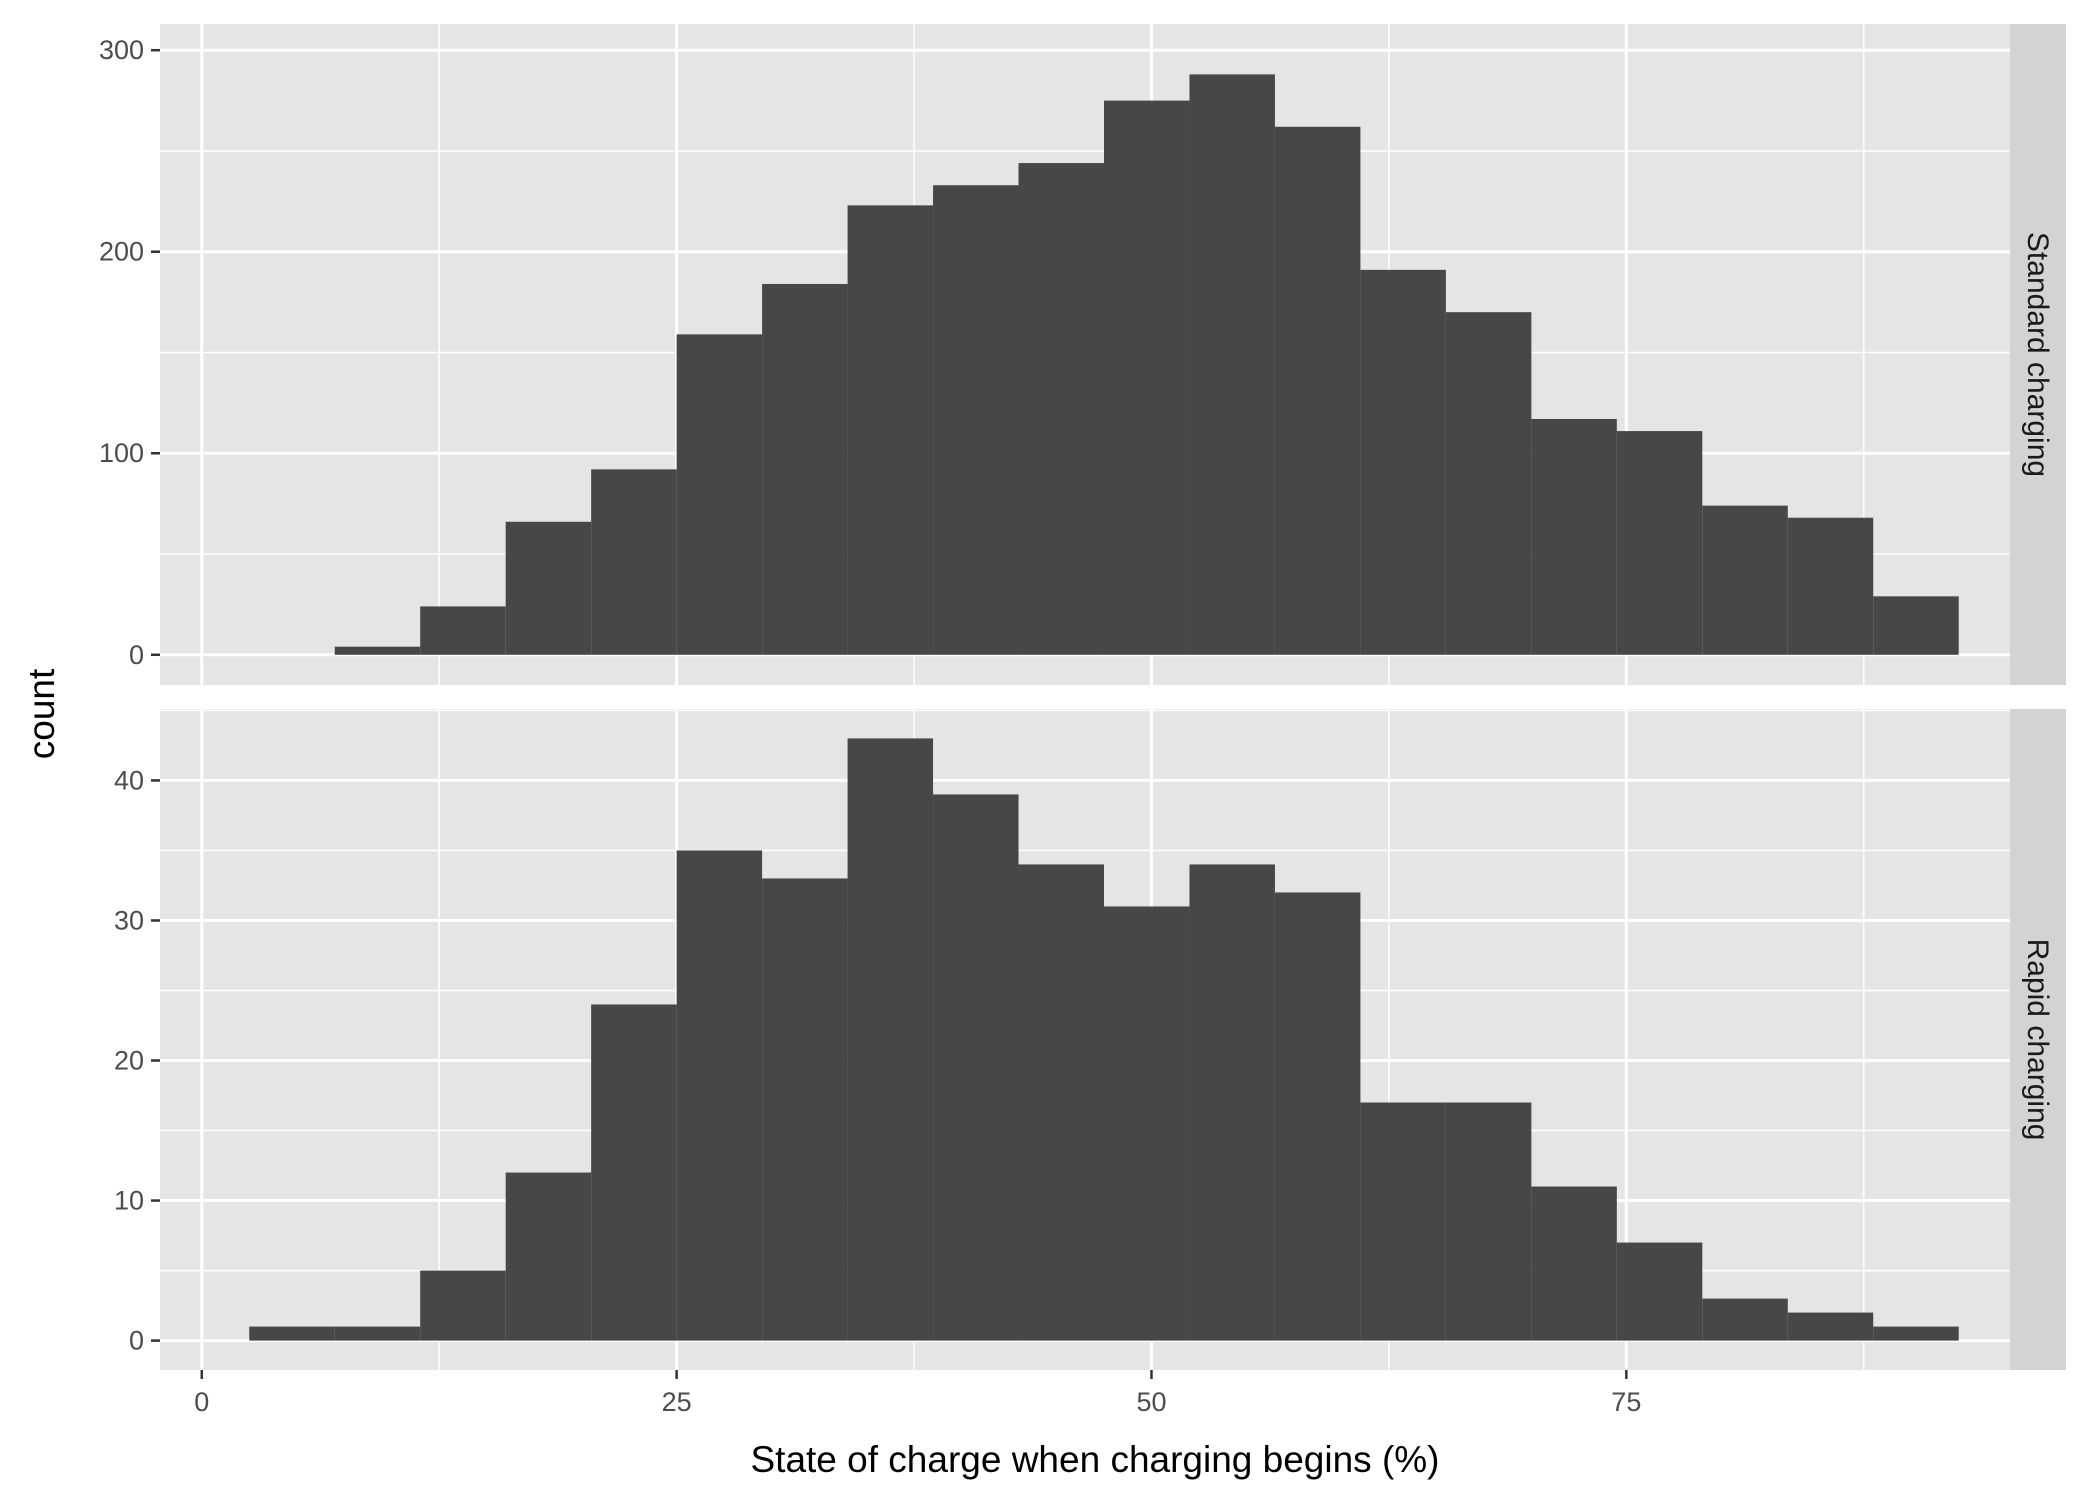 This screenshot has width=2099, height=1499. Describe the element at coordinates (121, 453) in the screenshot. I see `y-tick-label: 100` at that location.